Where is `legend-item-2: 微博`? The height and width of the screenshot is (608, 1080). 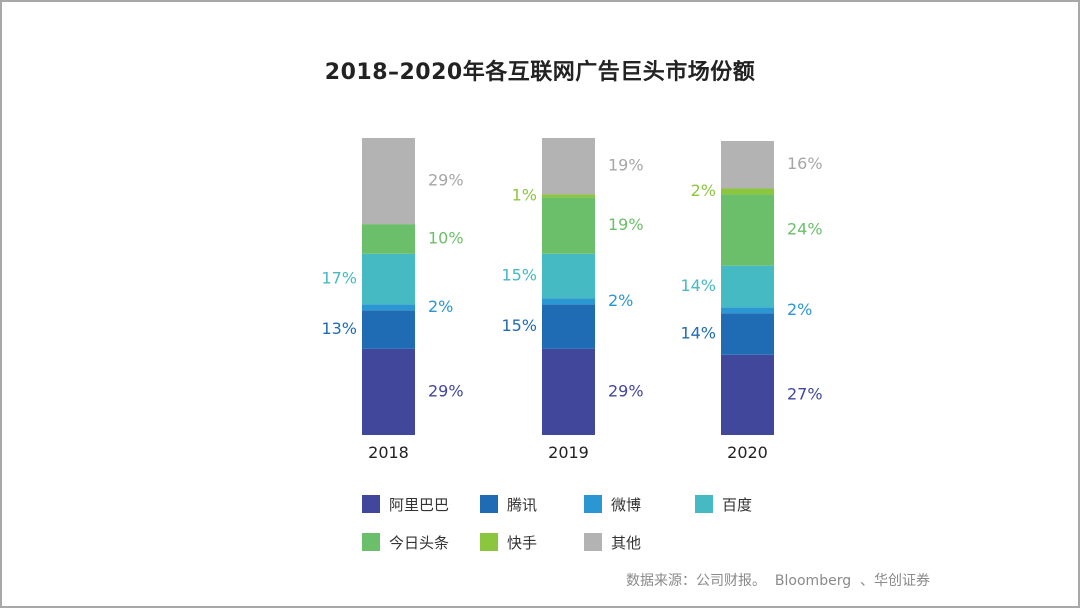
legend-item-2: 微博 is located at coordinates (612, 504).